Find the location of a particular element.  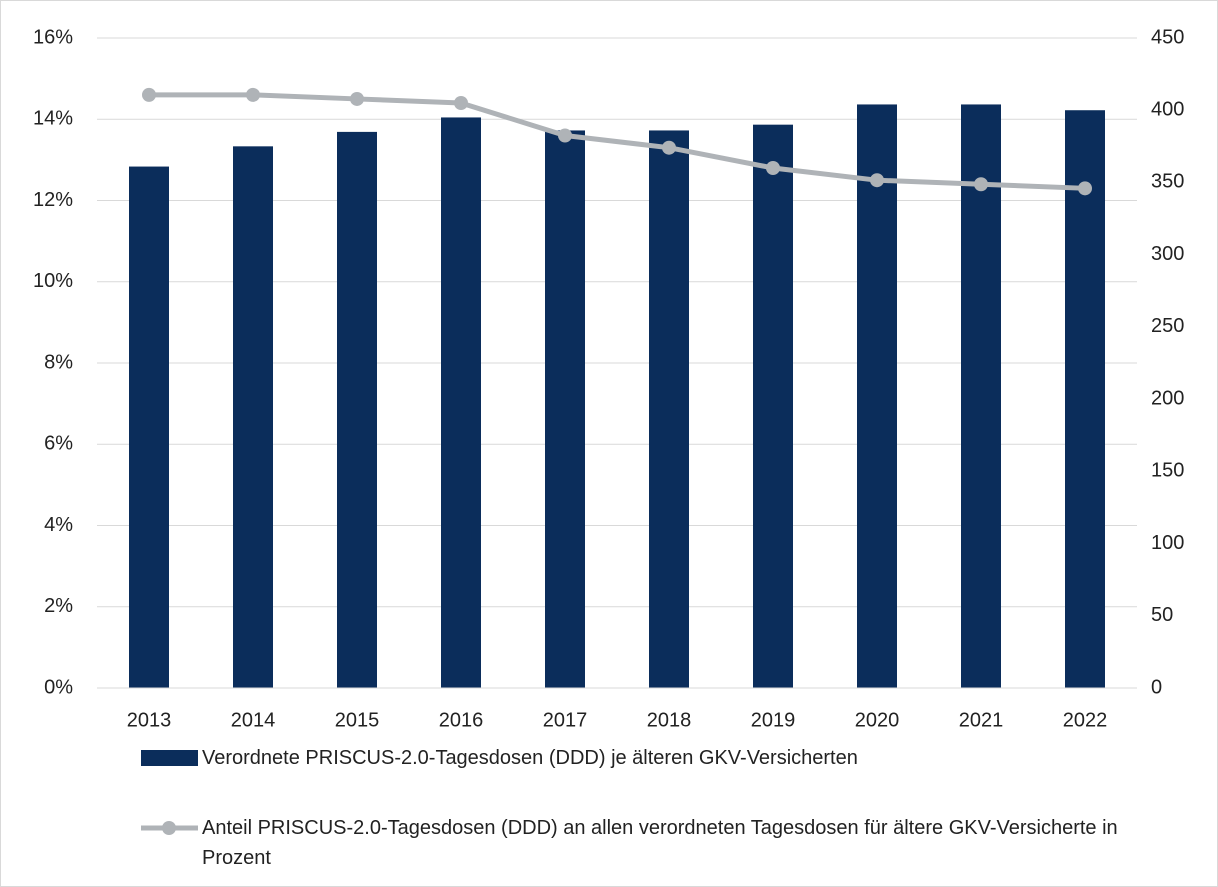

x-tick-label: 2013 is located at coordinates (149, 720).